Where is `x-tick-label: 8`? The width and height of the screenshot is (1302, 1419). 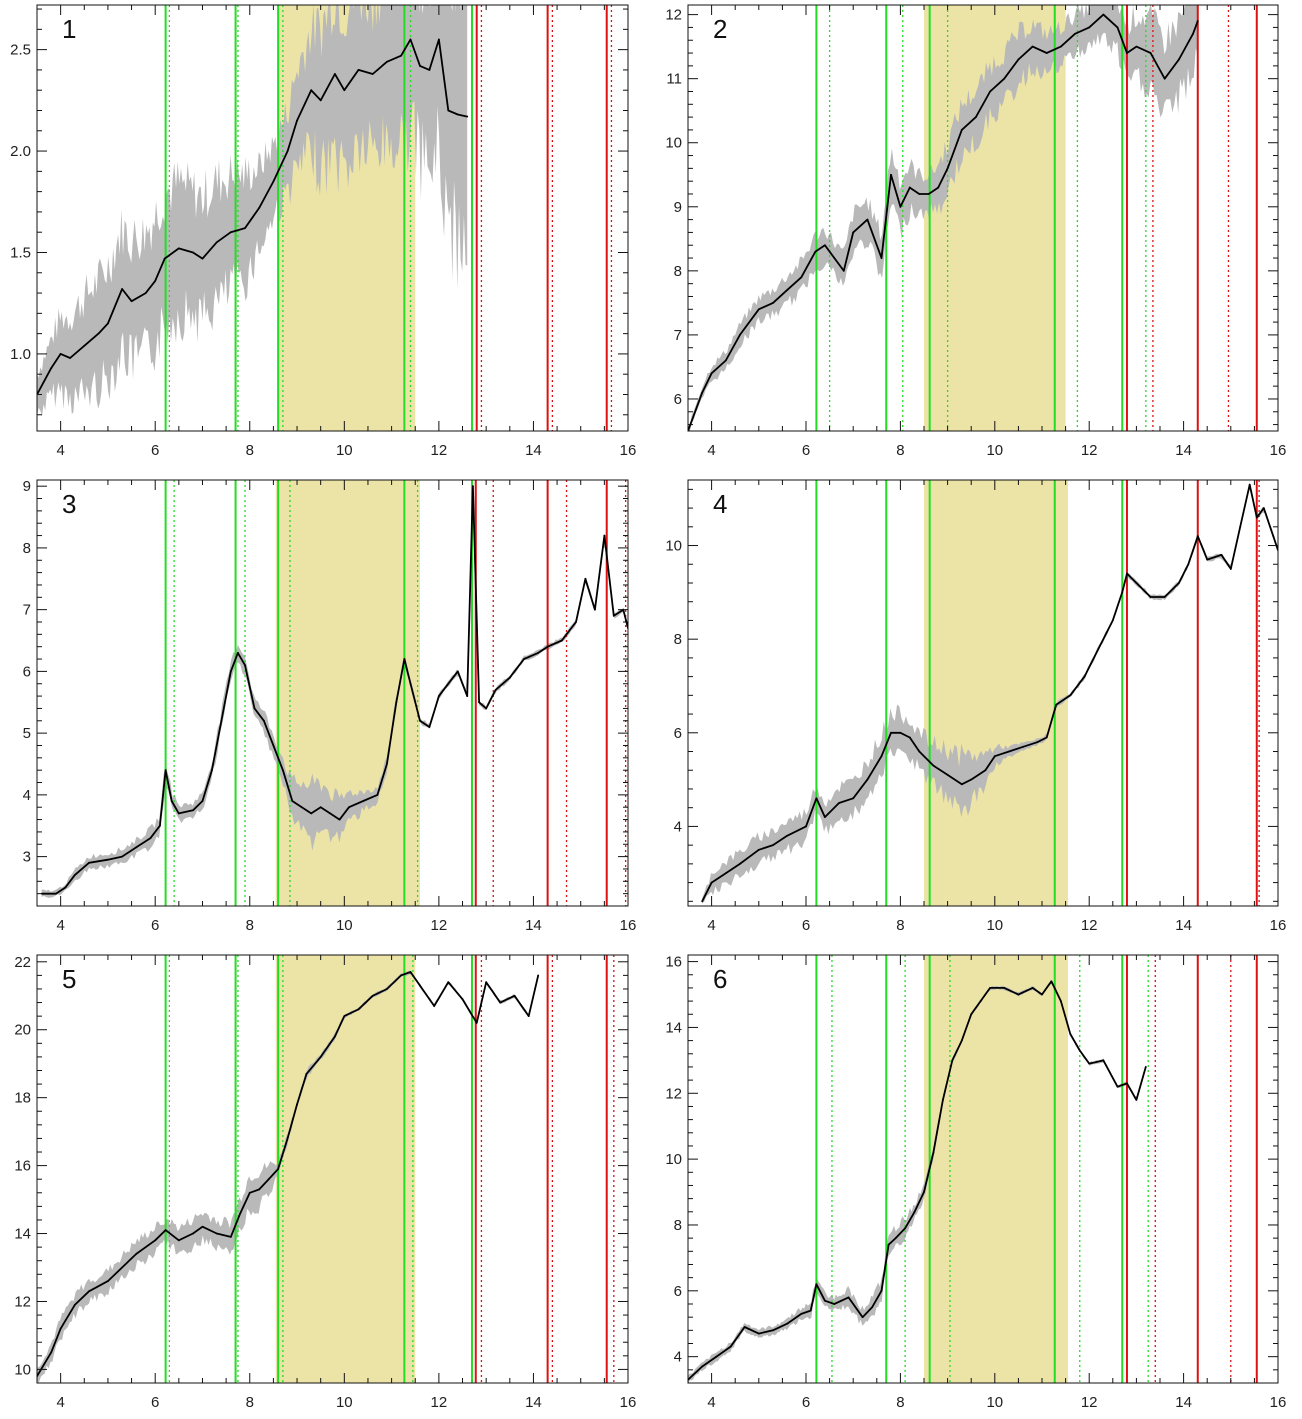
x-tick-label: 8 is located at coordinates (900, 450).